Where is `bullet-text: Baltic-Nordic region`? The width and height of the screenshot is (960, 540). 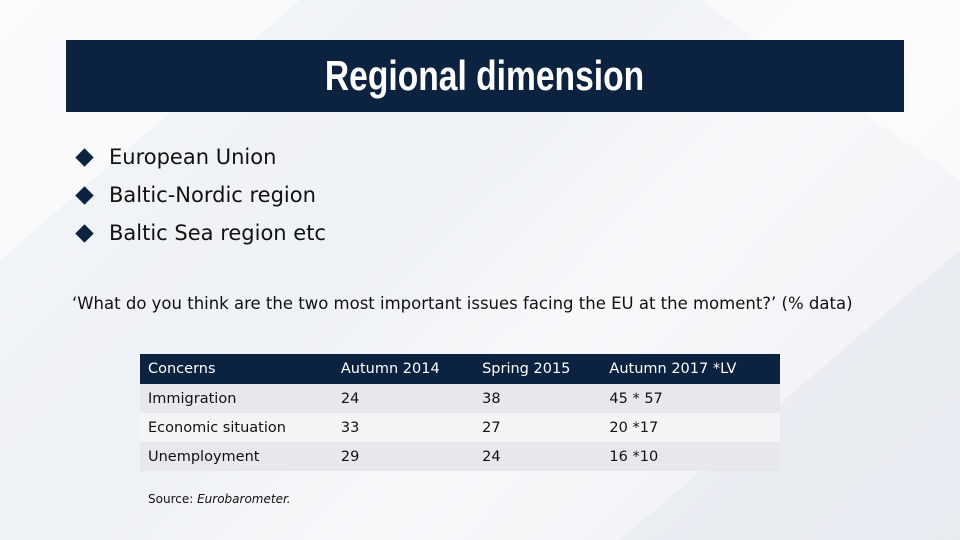
bullet-text: Baltic-Nordic region is located at coordinates (212, 195).